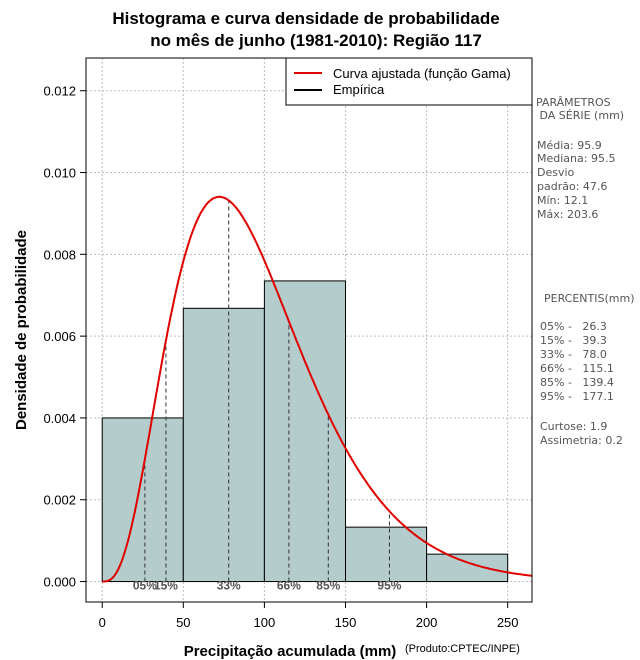  I want to click on legend-box, so click(409, 81).